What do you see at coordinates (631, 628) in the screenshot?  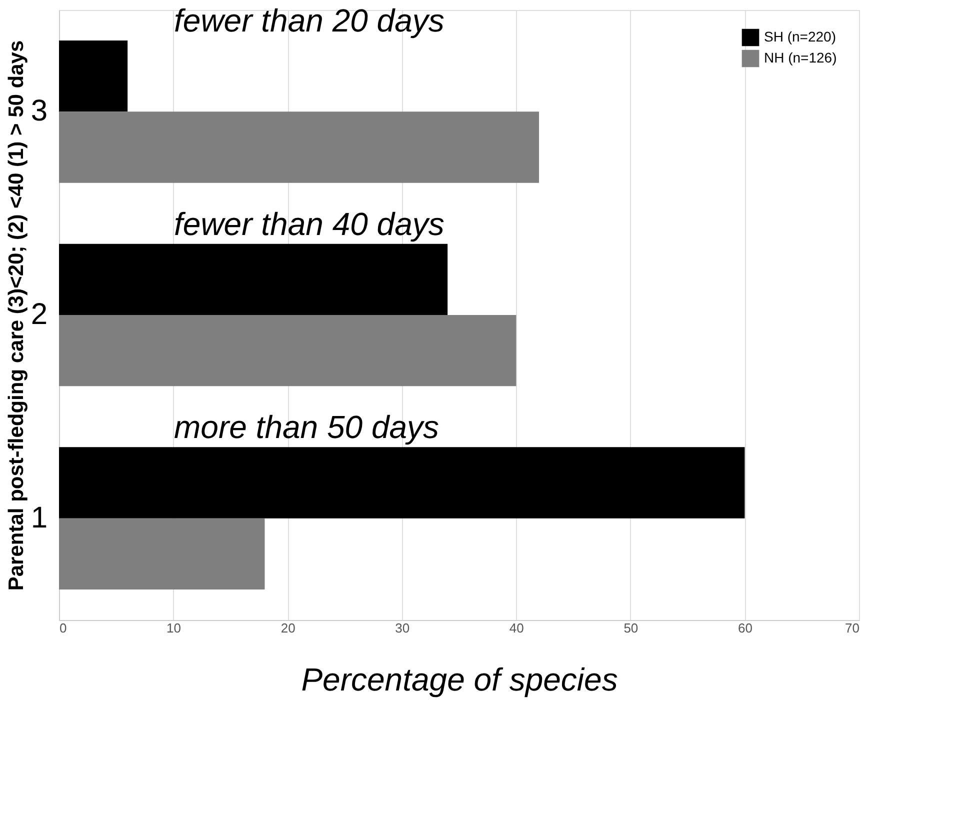 I see `x-tick-label: 50` at bounding box center [631, 628].